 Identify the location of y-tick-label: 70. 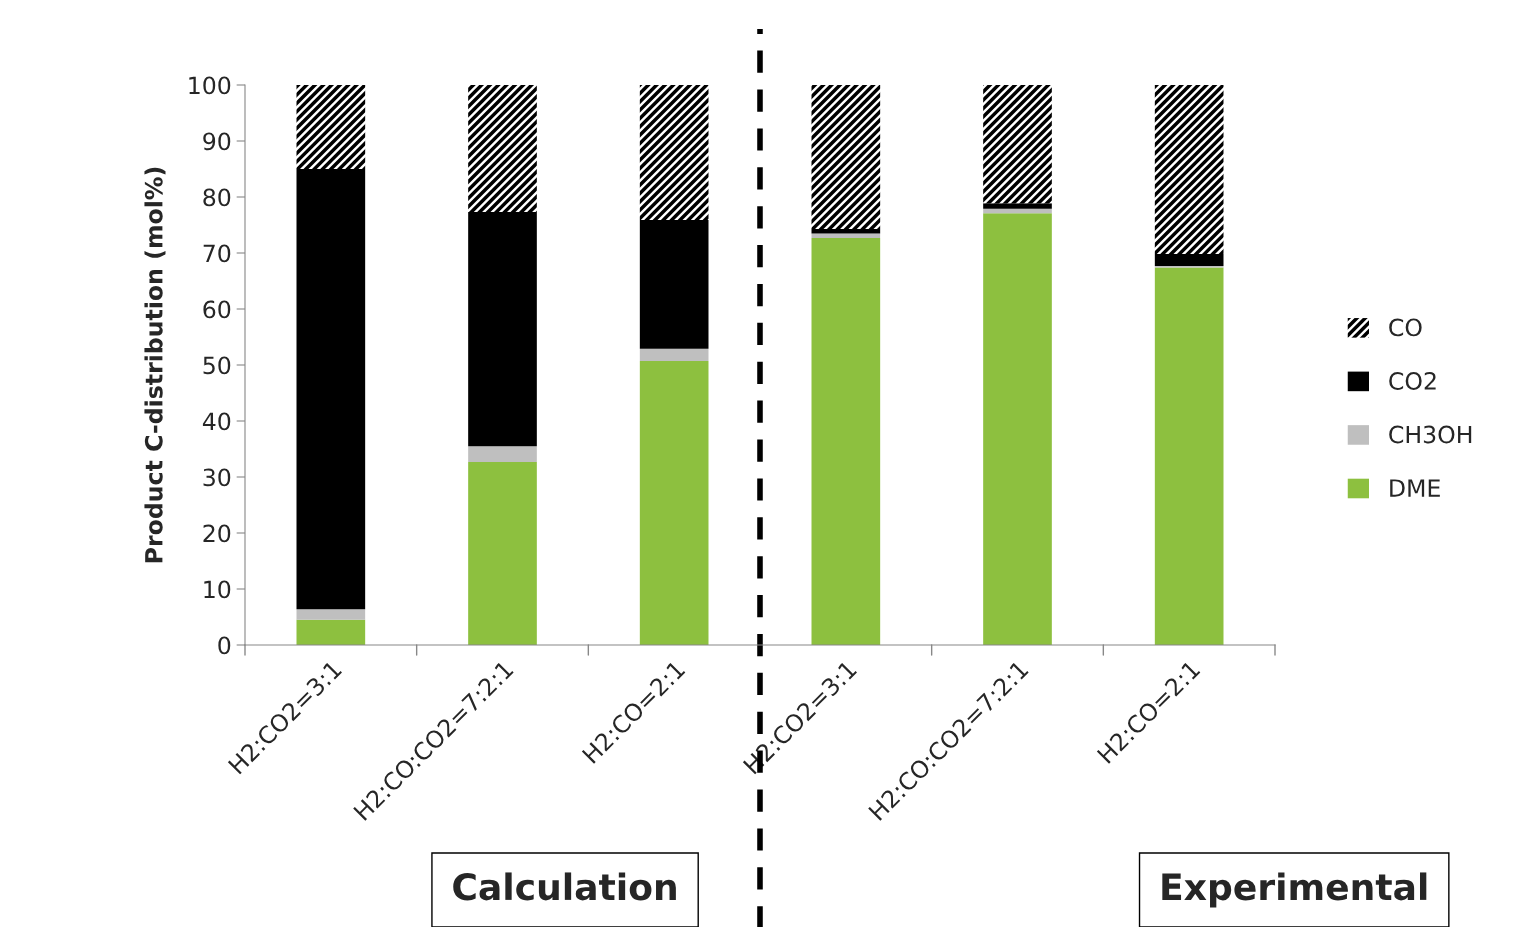
(217, 253).